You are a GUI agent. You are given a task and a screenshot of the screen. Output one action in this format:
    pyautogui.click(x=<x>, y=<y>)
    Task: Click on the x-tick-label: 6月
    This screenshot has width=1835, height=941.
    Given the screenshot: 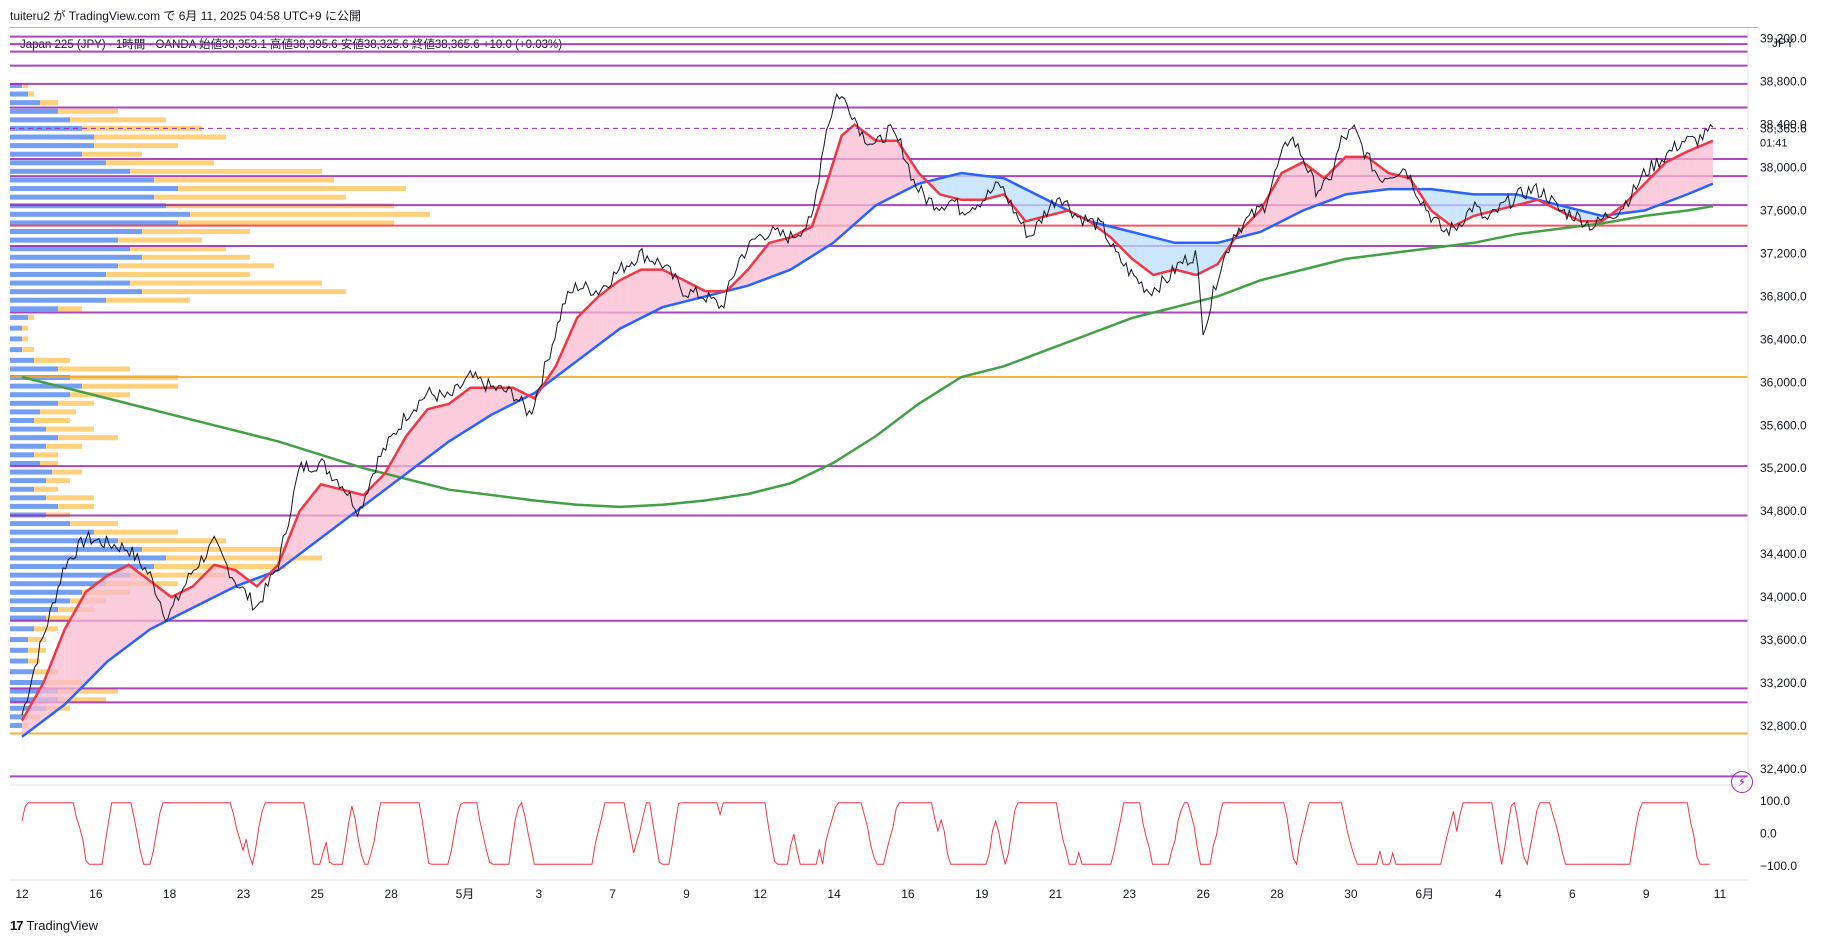 What is the action you would take?
    pyautogui.click(x=1424, y=894)
    